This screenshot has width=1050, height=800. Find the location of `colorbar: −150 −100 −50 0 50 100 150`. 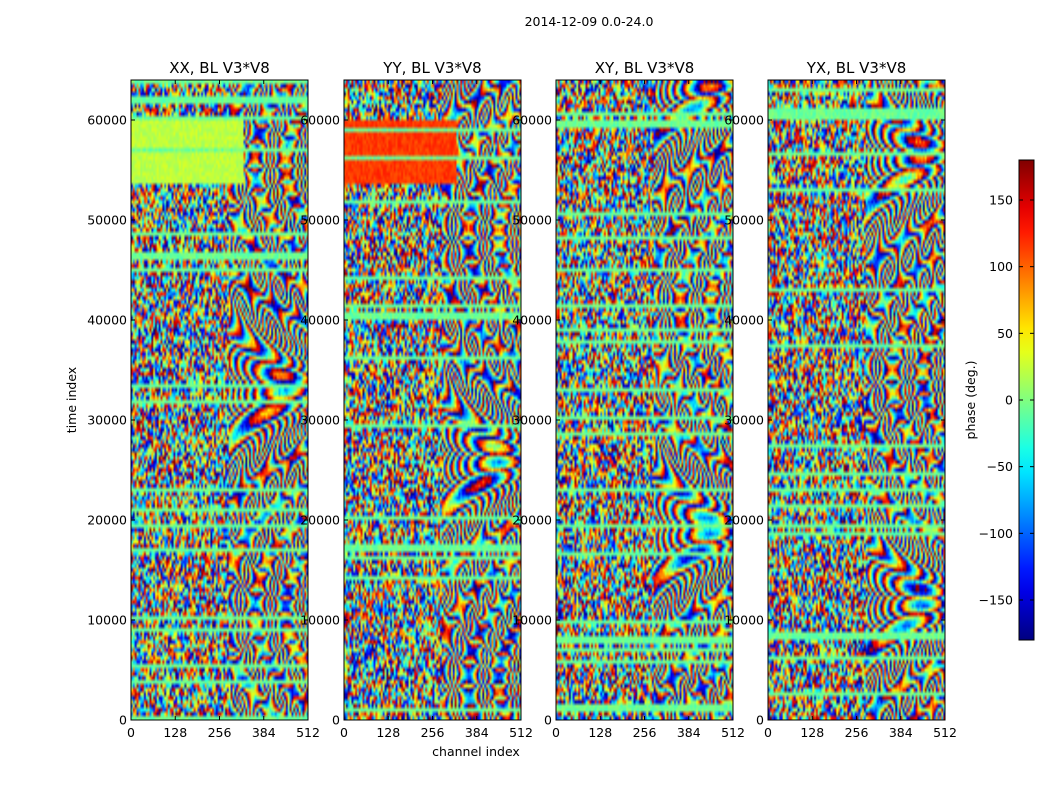

colorbar: −150 −100 −50 0 50 100 150 is located at coordinates (1007, 400).